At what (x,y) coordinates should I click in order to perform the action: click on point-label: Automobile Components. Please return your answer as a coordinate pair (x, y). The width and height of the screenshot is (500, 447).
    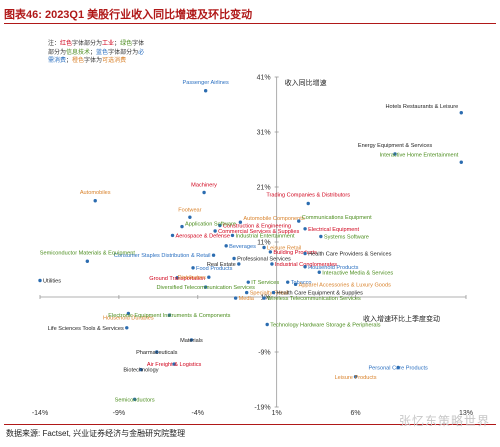
    Looking at the image, I should click on (273, 219).